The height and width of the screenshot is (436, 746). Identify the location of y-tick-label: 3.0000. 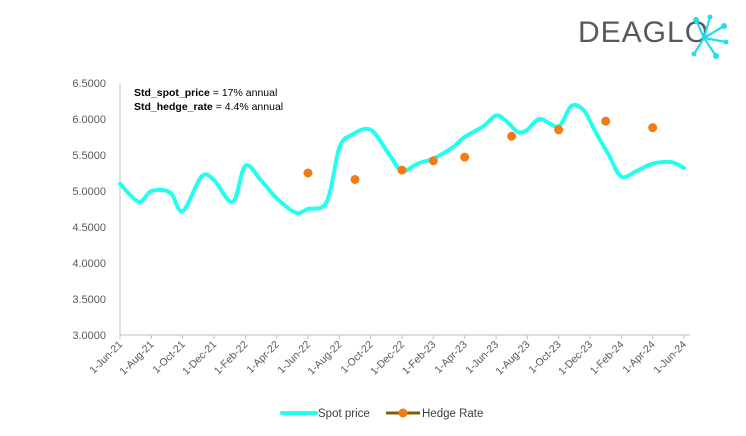
(89, 336).